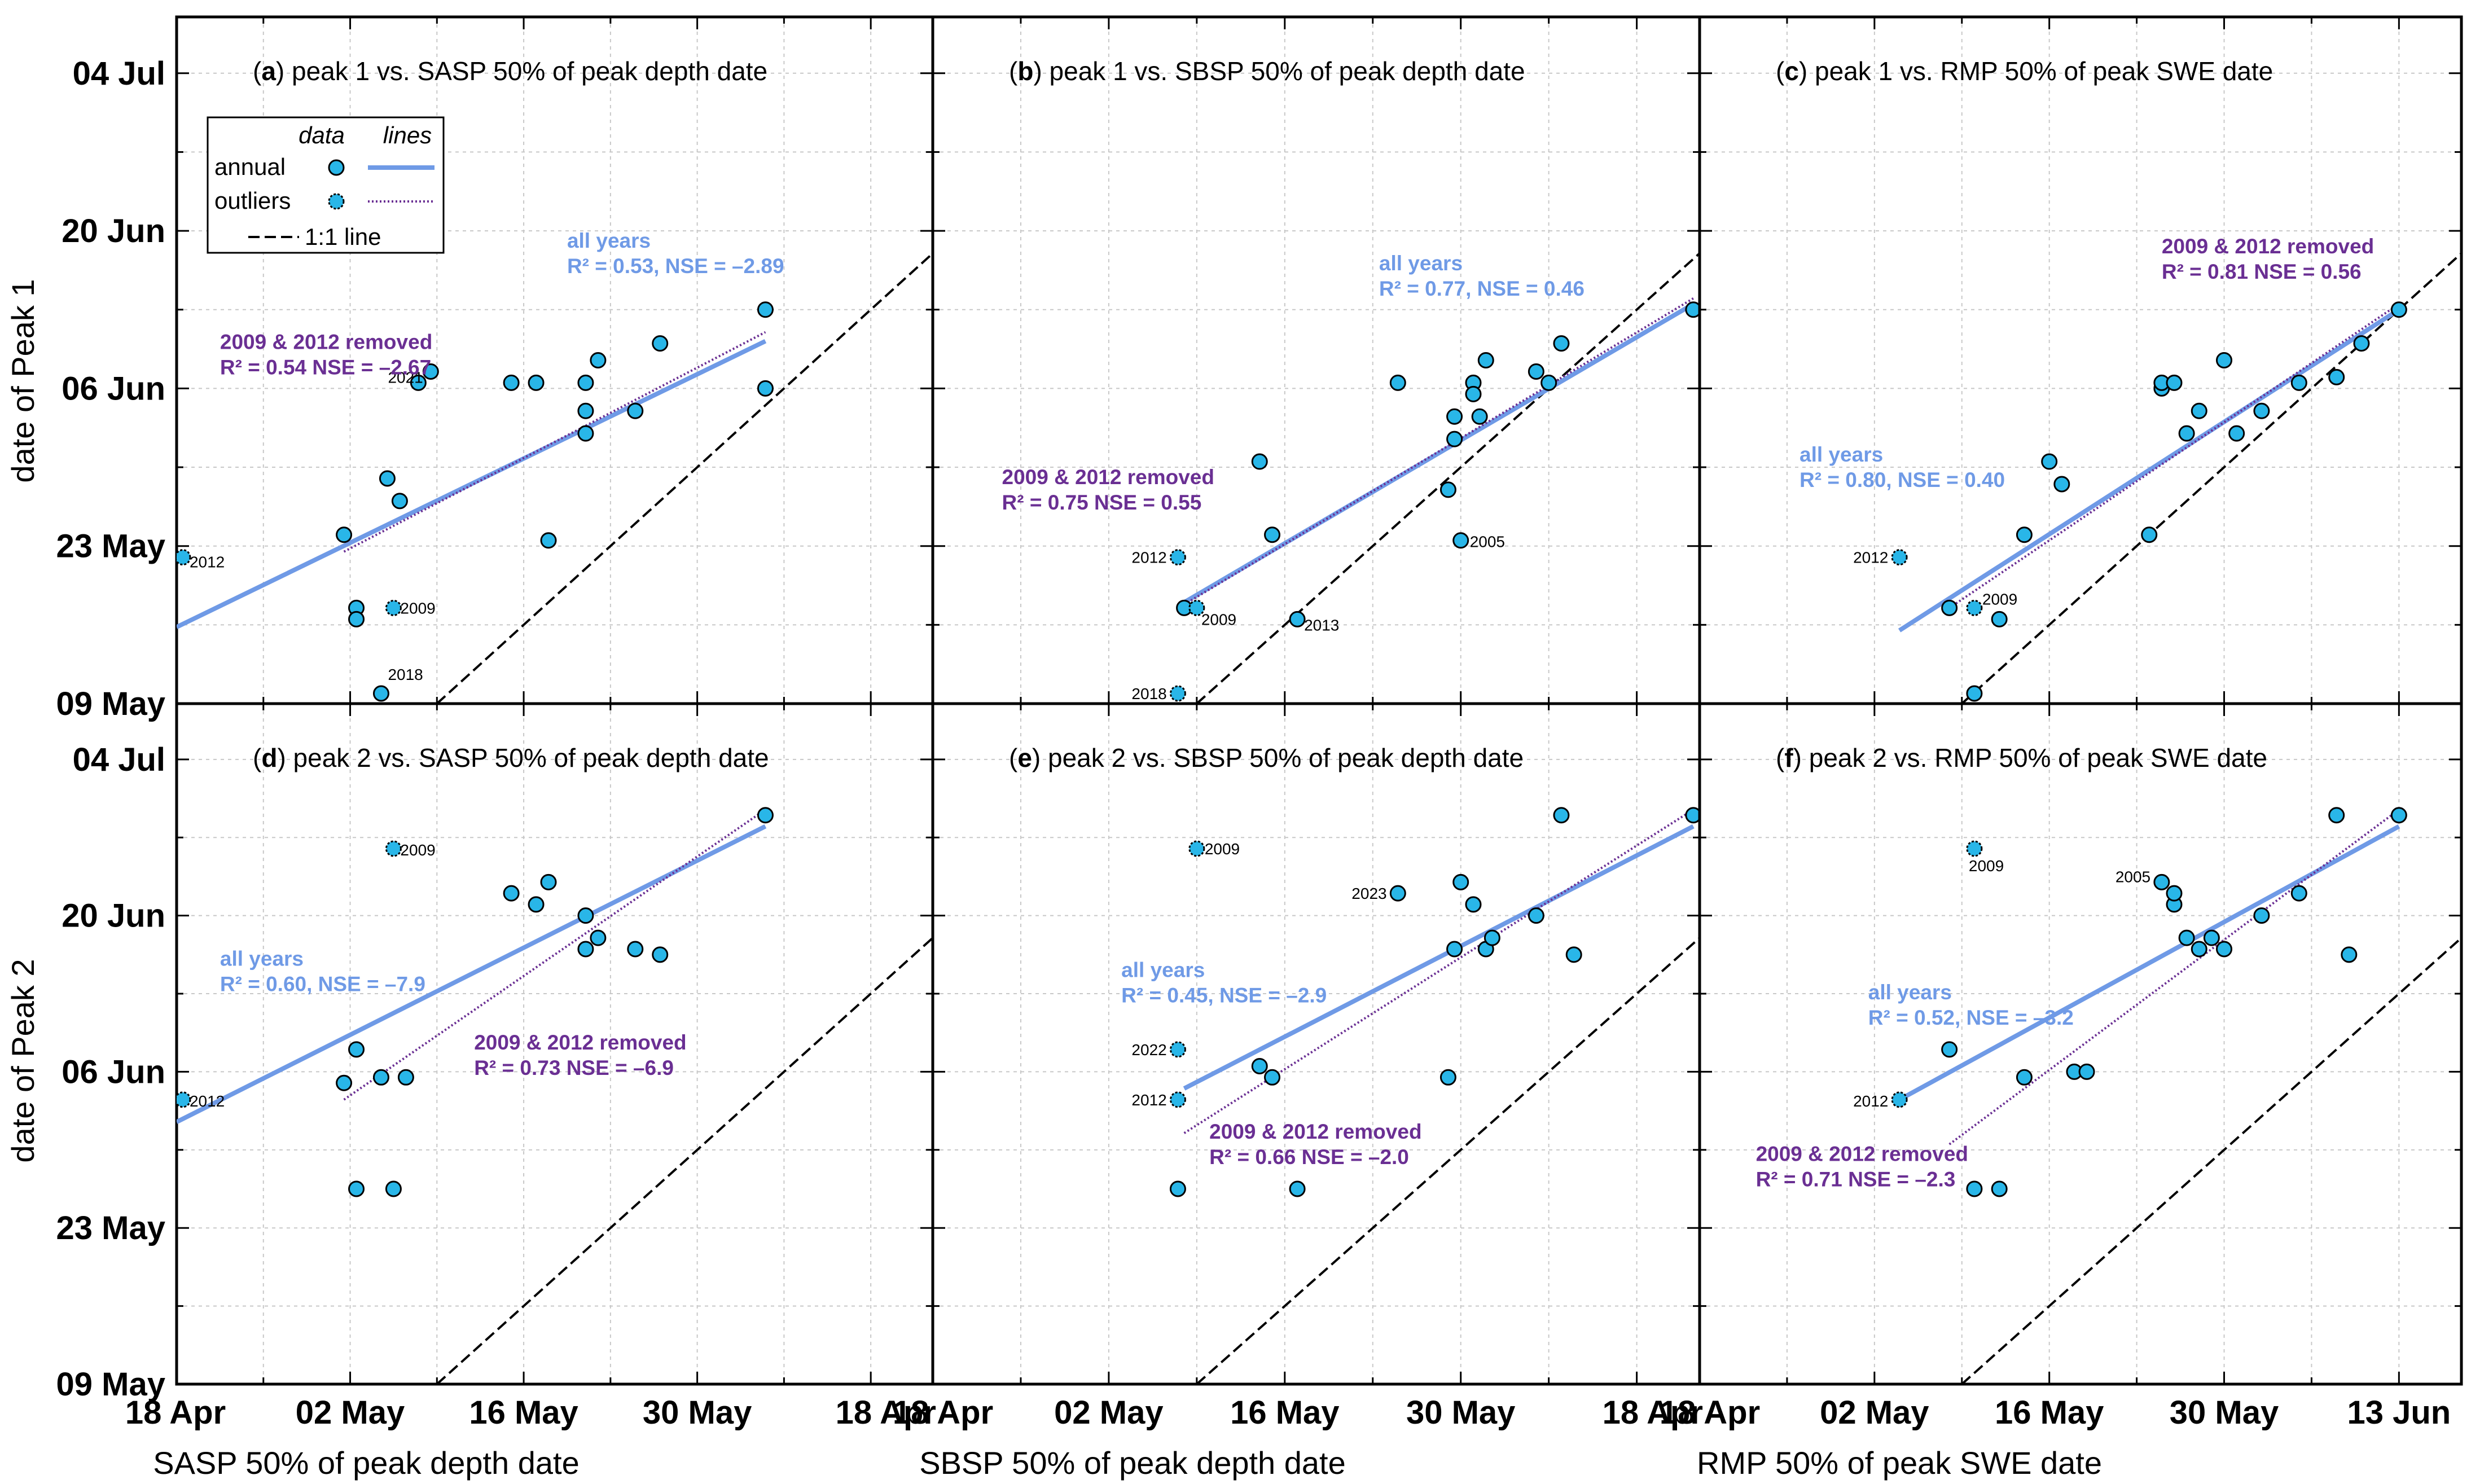  Describe the element at coordinates (250, 166) in the screenshot. I see `legend-annual: annual` at that location.